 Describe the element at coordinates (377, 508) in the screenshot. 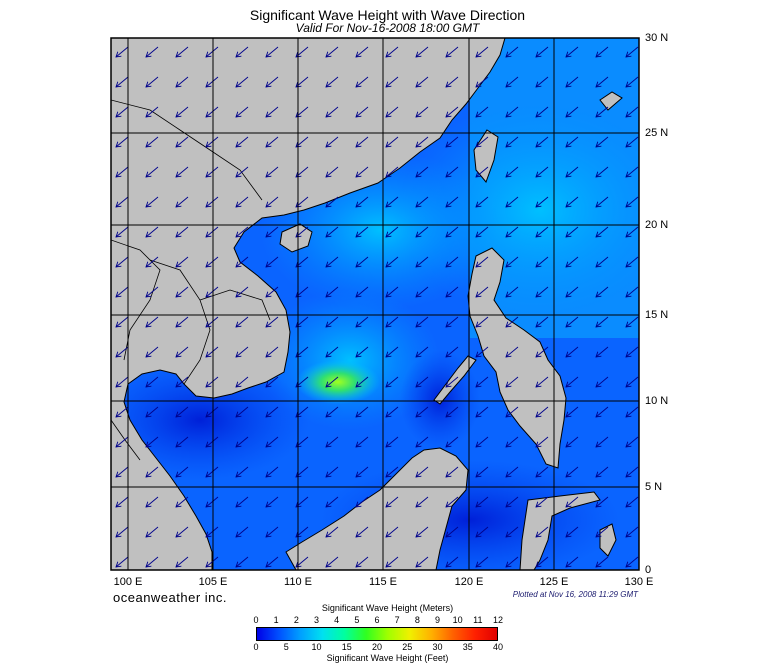

I see `borneo-island` at that location.